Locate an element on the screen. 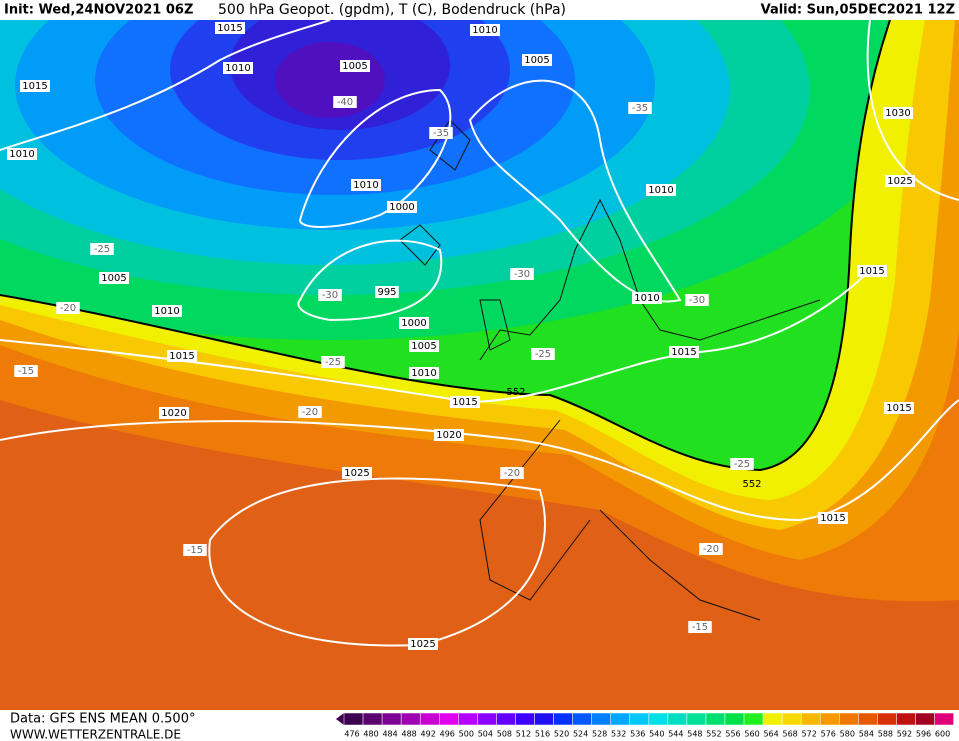 Image resolution: width=959 pixels, height=741 pixels. legend-level: 496 is located at coordinates (447, 734).